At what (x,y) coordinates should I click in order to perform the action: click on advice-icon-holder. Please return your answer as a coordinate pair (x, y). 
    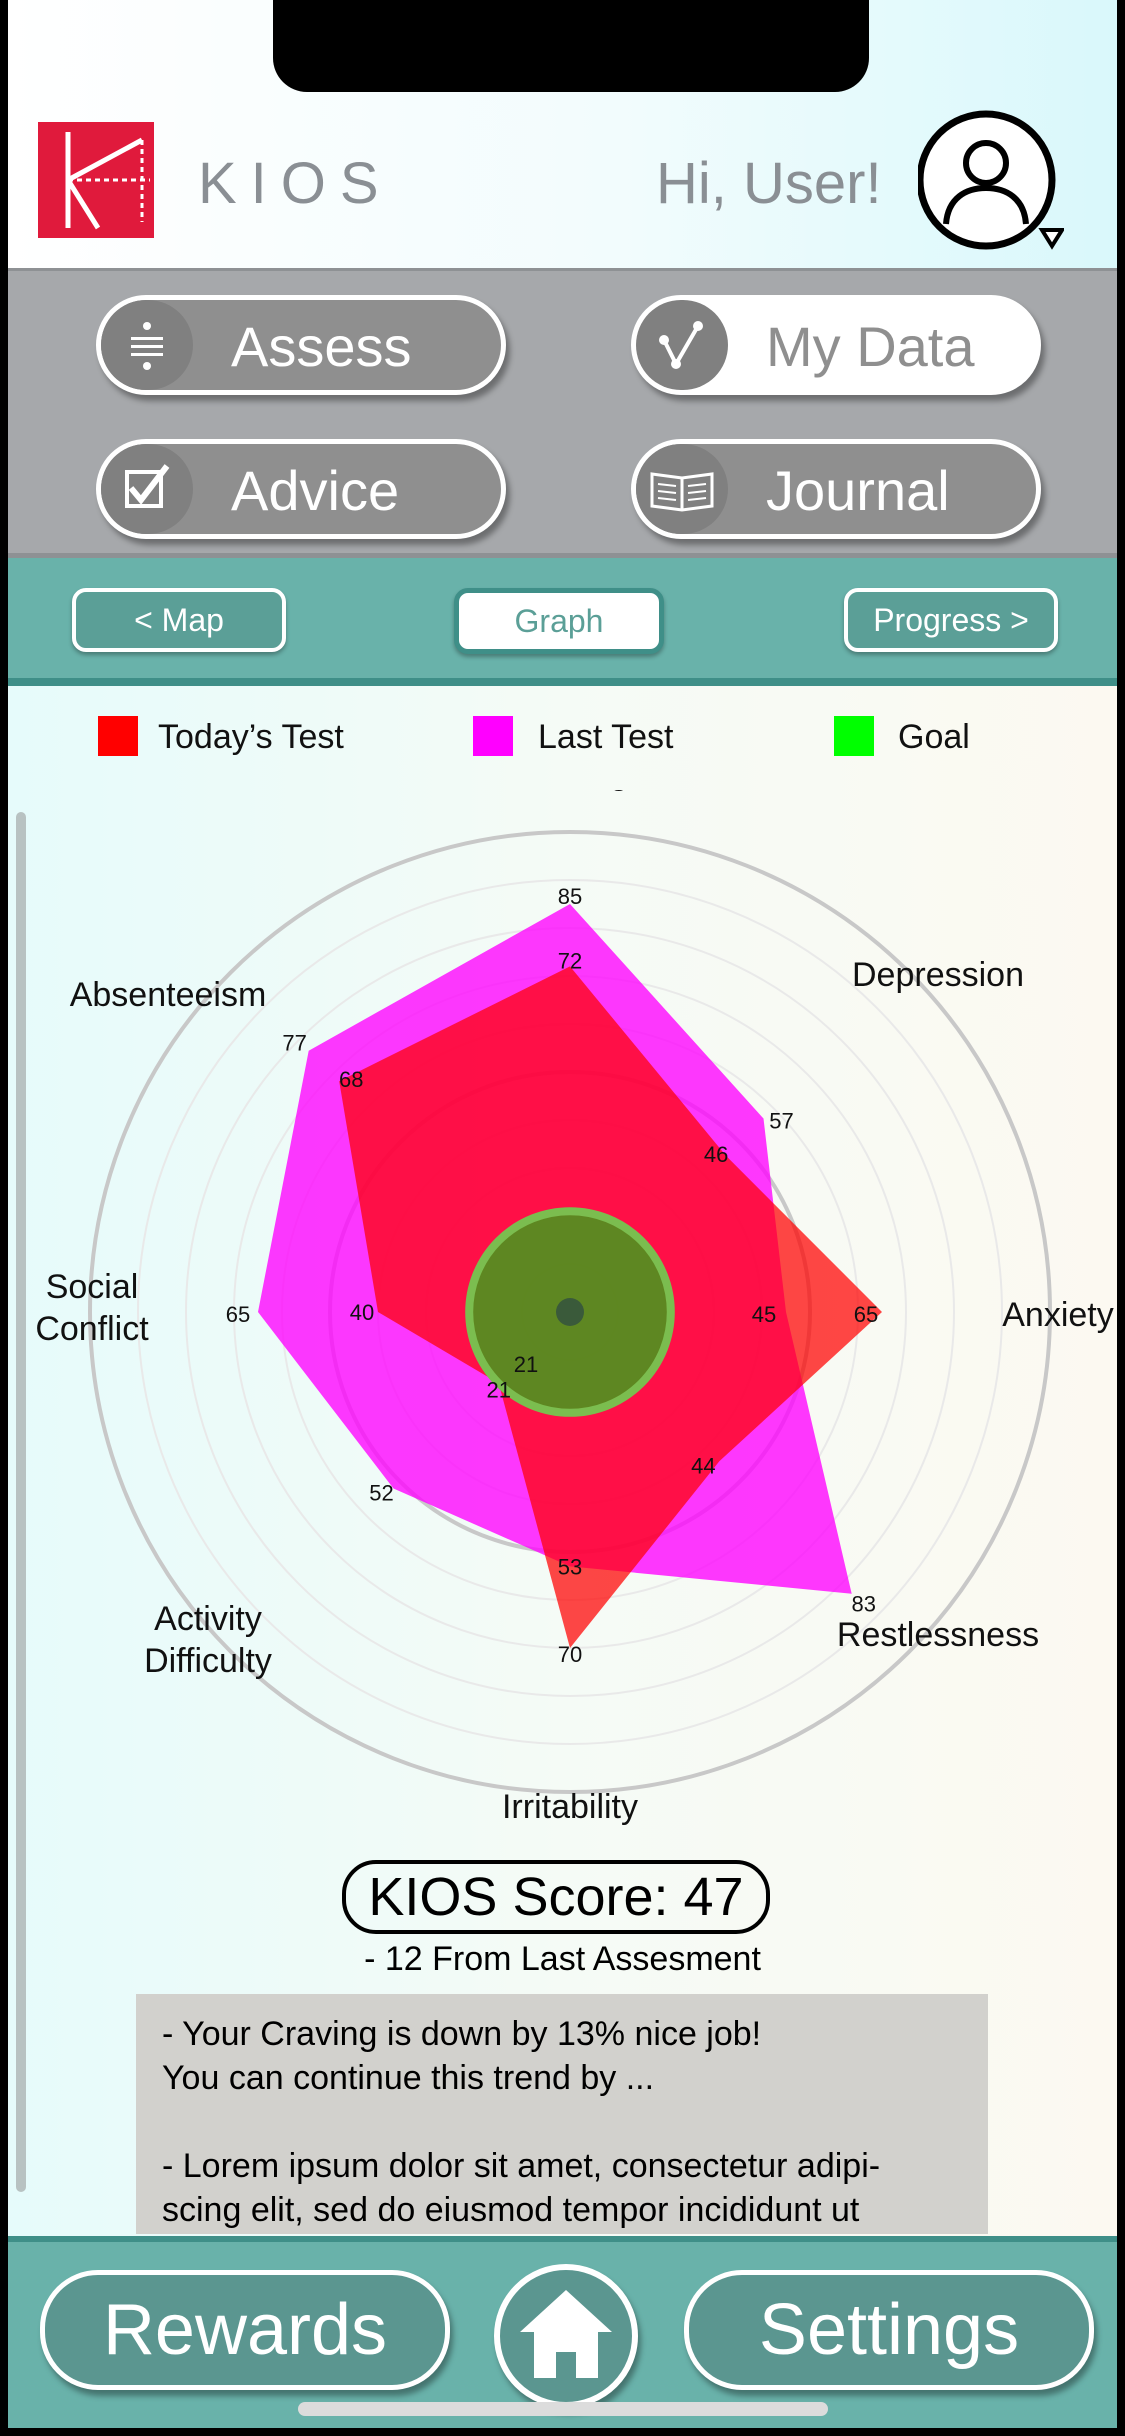
    Looking at the image, I should click on (147, 489).